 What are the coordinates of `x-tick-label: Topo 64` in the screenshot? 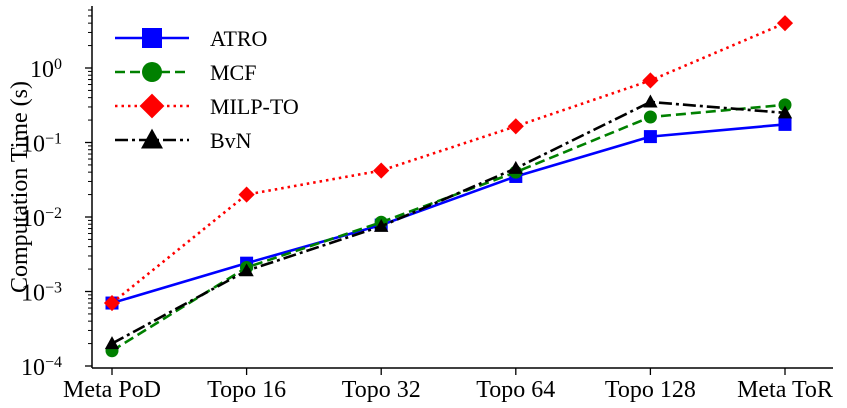 It's located at (515, 390).